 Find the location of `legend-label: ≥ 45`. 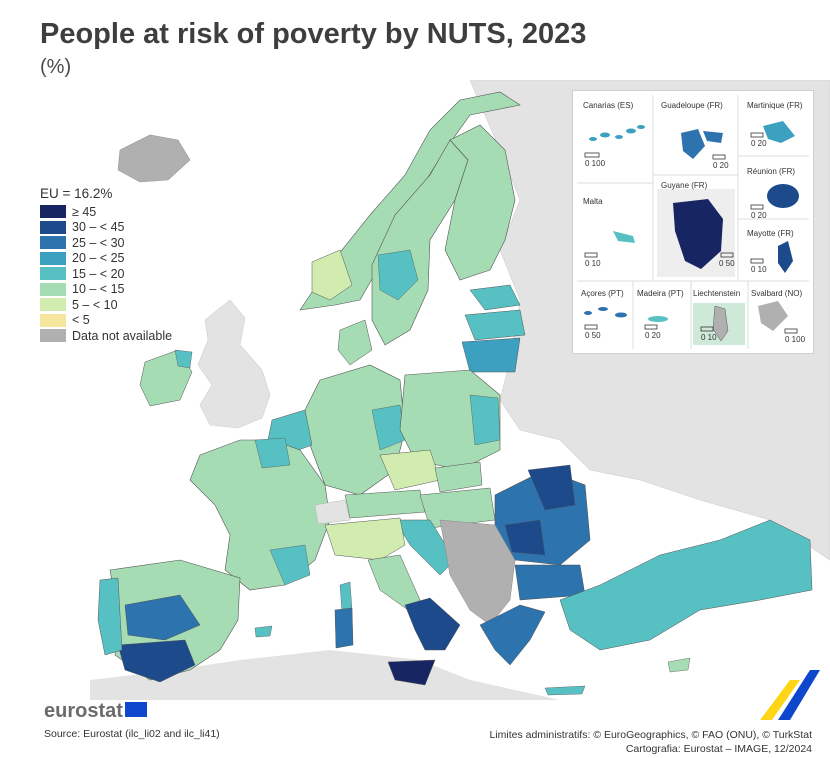

legend-label: ≥ 45 is located at coordinates (84, 211).